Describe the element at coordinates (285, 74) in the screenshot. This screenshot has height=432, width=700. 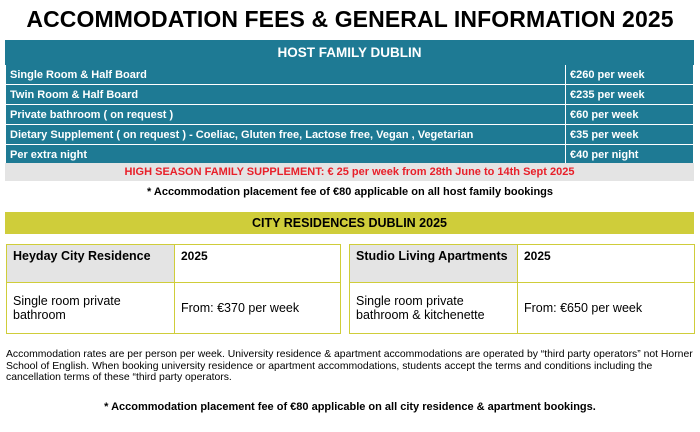
I see `fee-label: Single Room & Half Board` at that location.